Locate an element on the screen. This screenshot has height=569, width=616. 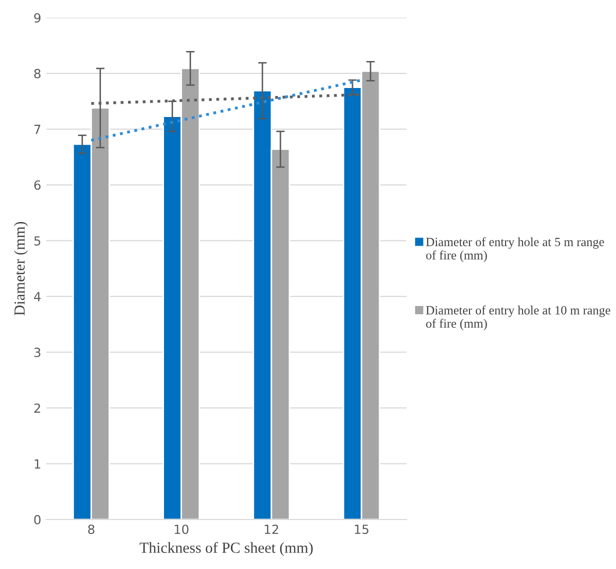
y-tick-label: 9 is located at coordinates (37, 18).